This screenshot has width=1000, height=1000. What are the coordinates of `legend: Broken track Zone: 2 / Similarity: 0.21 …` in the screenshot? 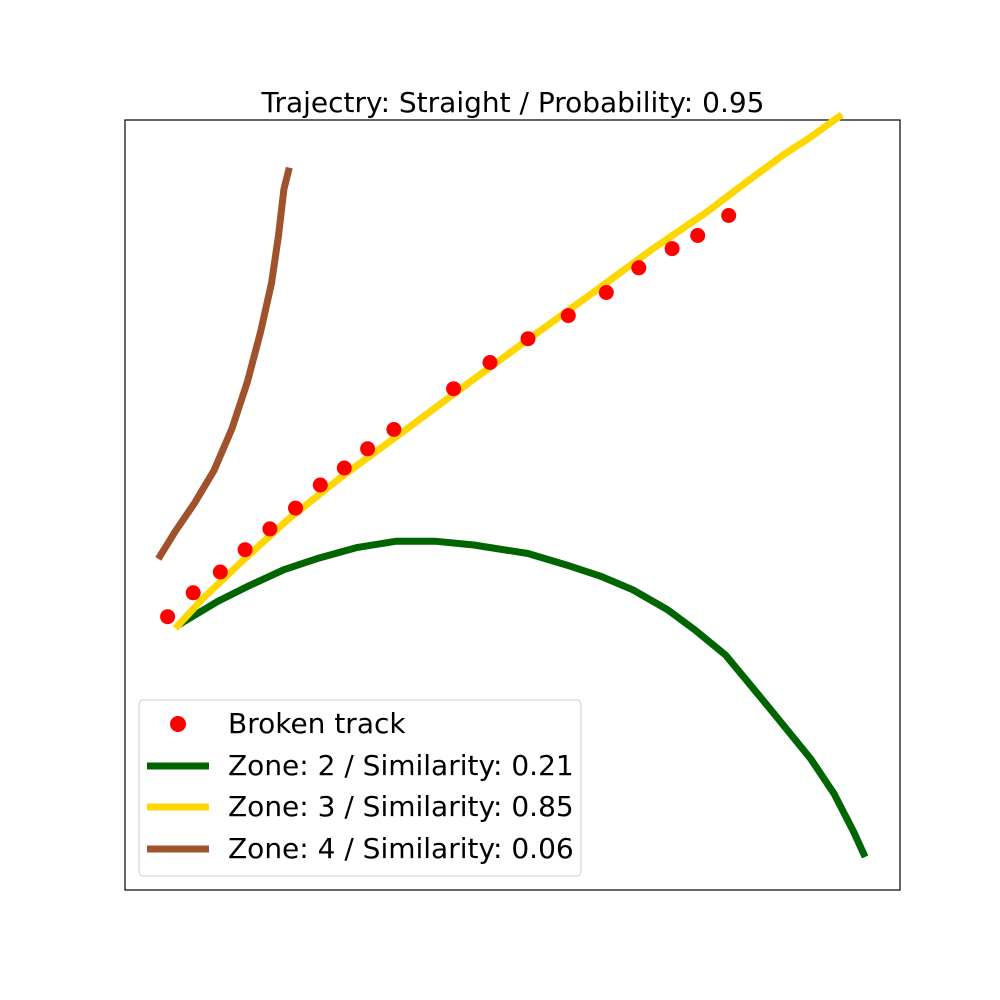 It's located at (360, 788).